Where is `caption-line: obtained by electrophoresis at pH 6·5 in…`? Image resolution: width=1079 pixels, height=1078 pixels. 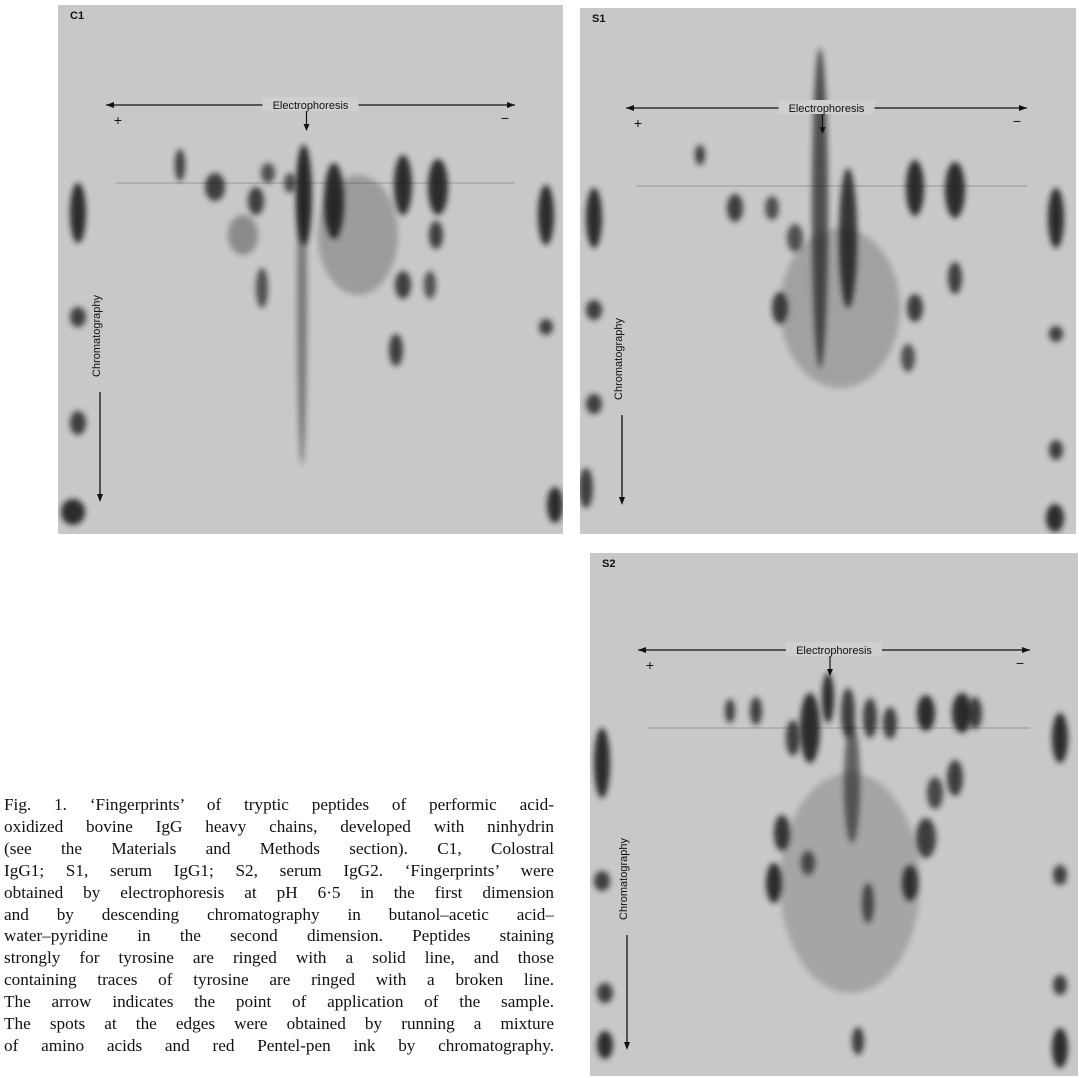 caption-line: obtained by electrophoresis at pH 6·5 in… is located at coordinates (279, 892).